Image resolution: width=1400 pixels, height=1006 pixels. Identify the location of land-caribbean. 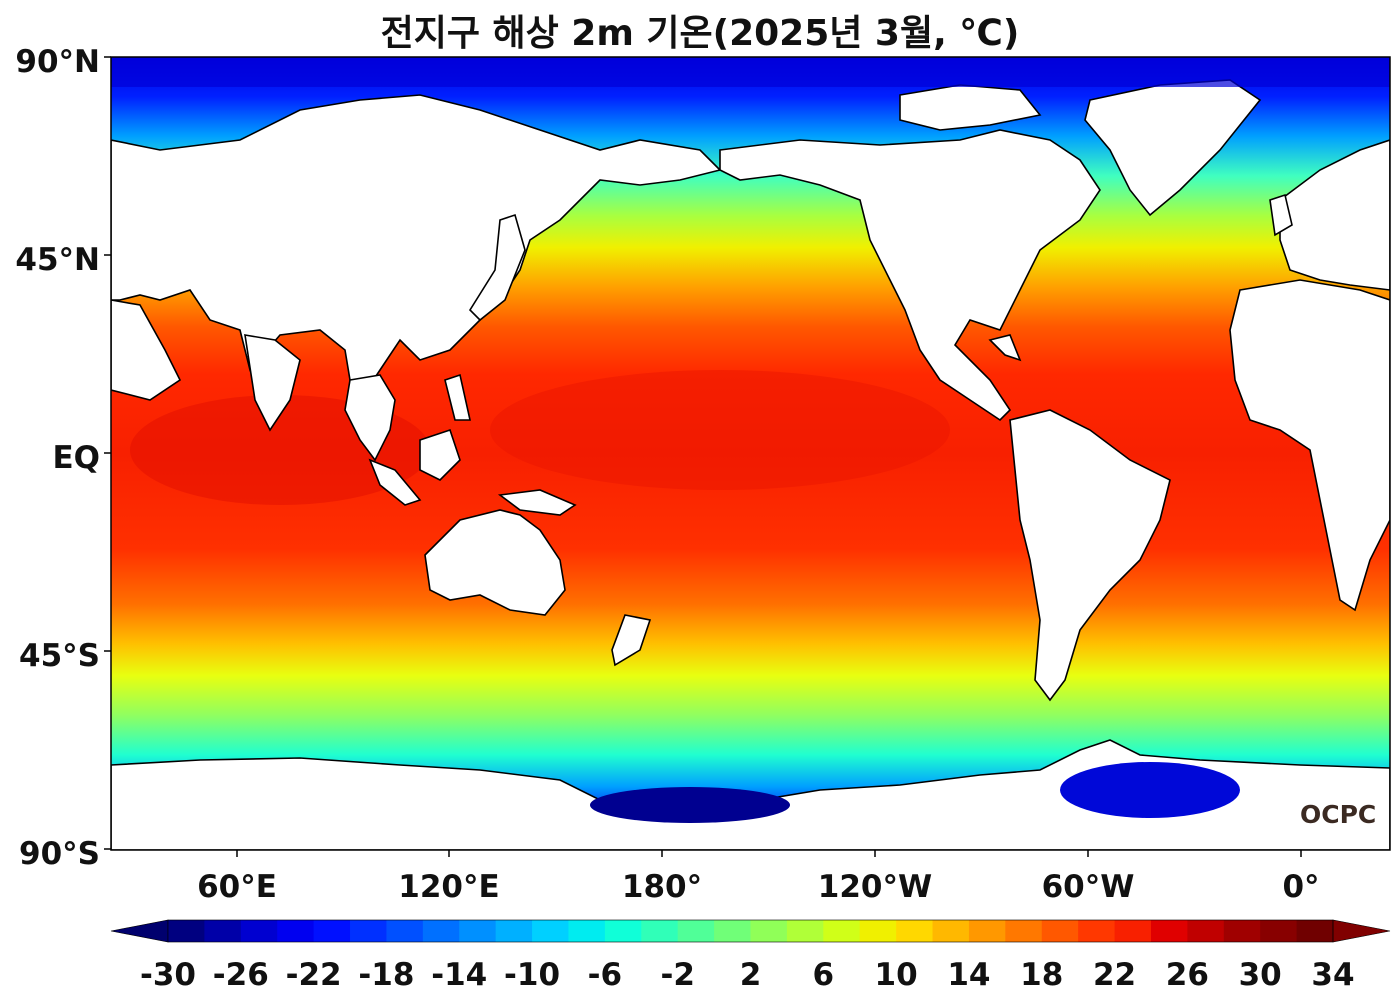
(1005, 348).